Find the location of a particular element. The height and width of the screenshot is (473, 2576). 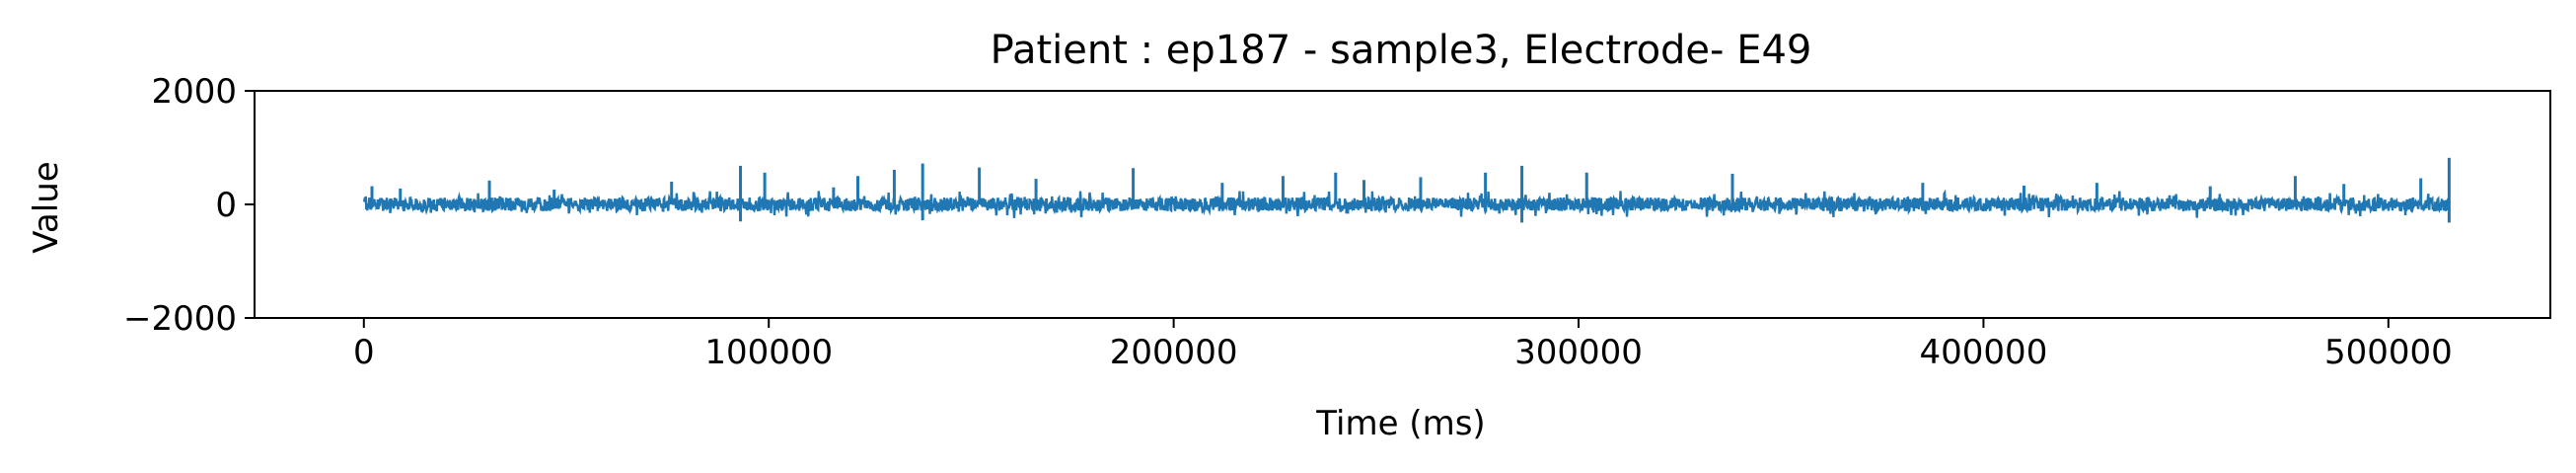

x-tick-label: 500000 is located at coordinates (2388, 352).